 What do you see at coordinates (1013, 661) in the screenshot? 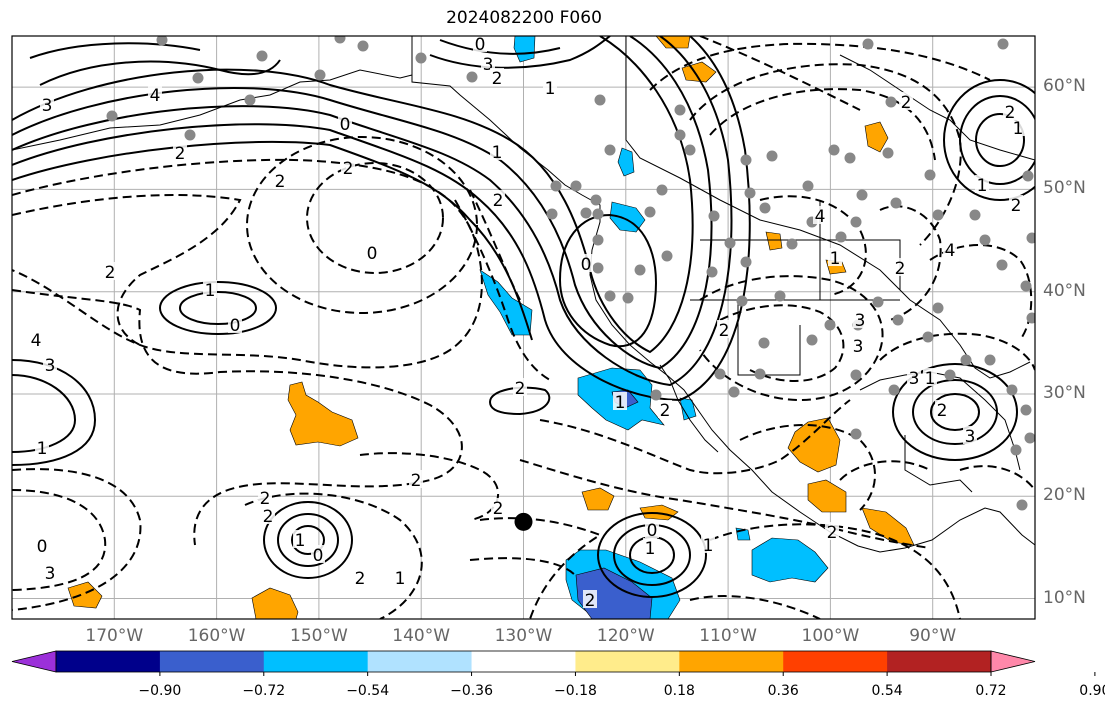
I see `colorbar-extend-right-triangle` at bounding box center [1013, 661].